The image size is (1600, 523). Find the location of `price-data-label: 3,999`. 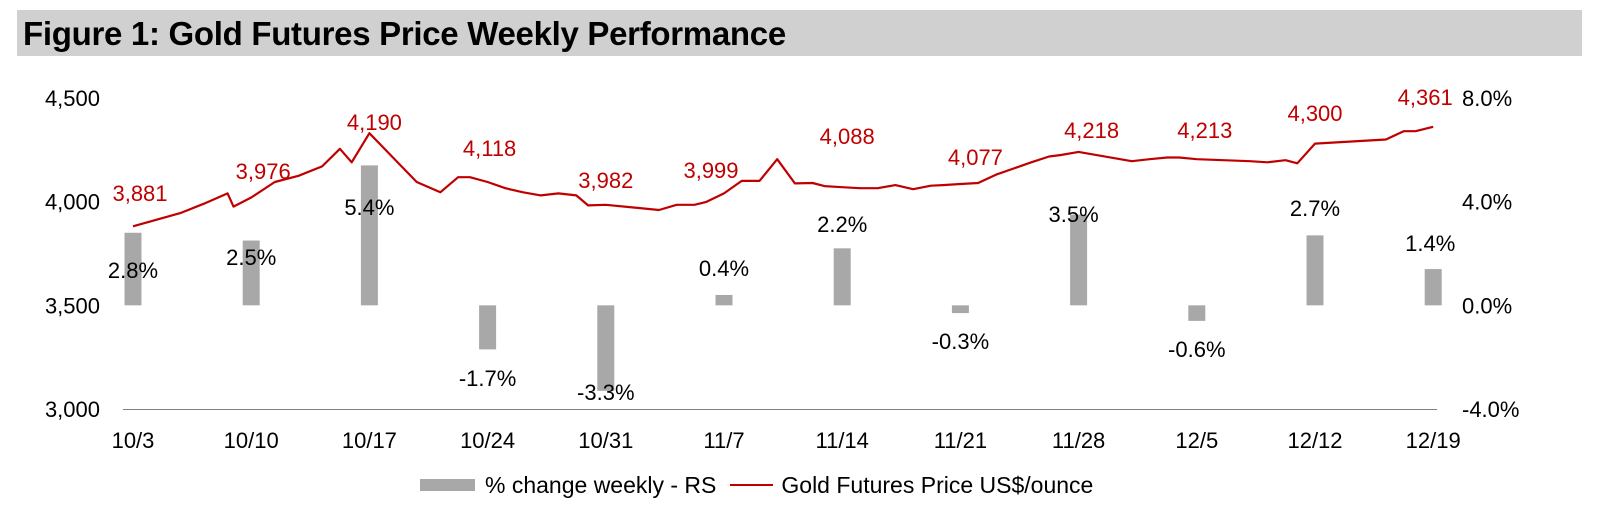

price-data-label: 3,999 is located at coordinates (710, 170).